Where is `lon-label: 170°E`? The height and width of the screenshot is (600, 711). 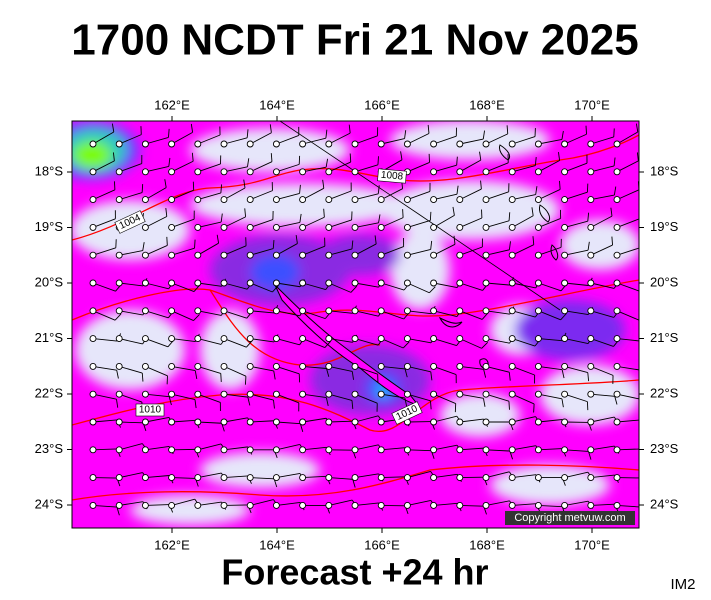 lon-label: 170°E is located at coordinates (592, 544).